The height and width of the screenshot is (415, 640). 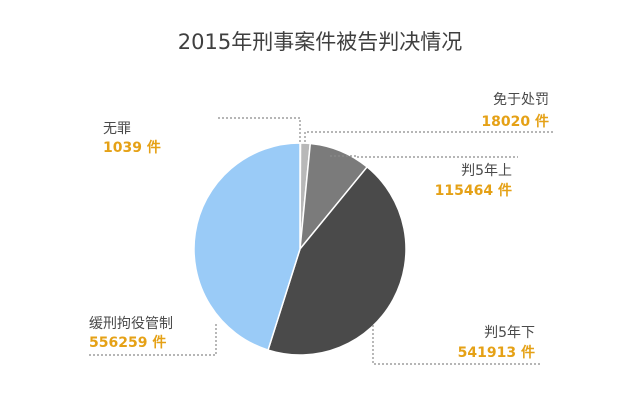 What do you see at coordinates (486, 171) in the screenshot?
I see `slice-label-3: 判5年上` at bounding box center [486, 171].